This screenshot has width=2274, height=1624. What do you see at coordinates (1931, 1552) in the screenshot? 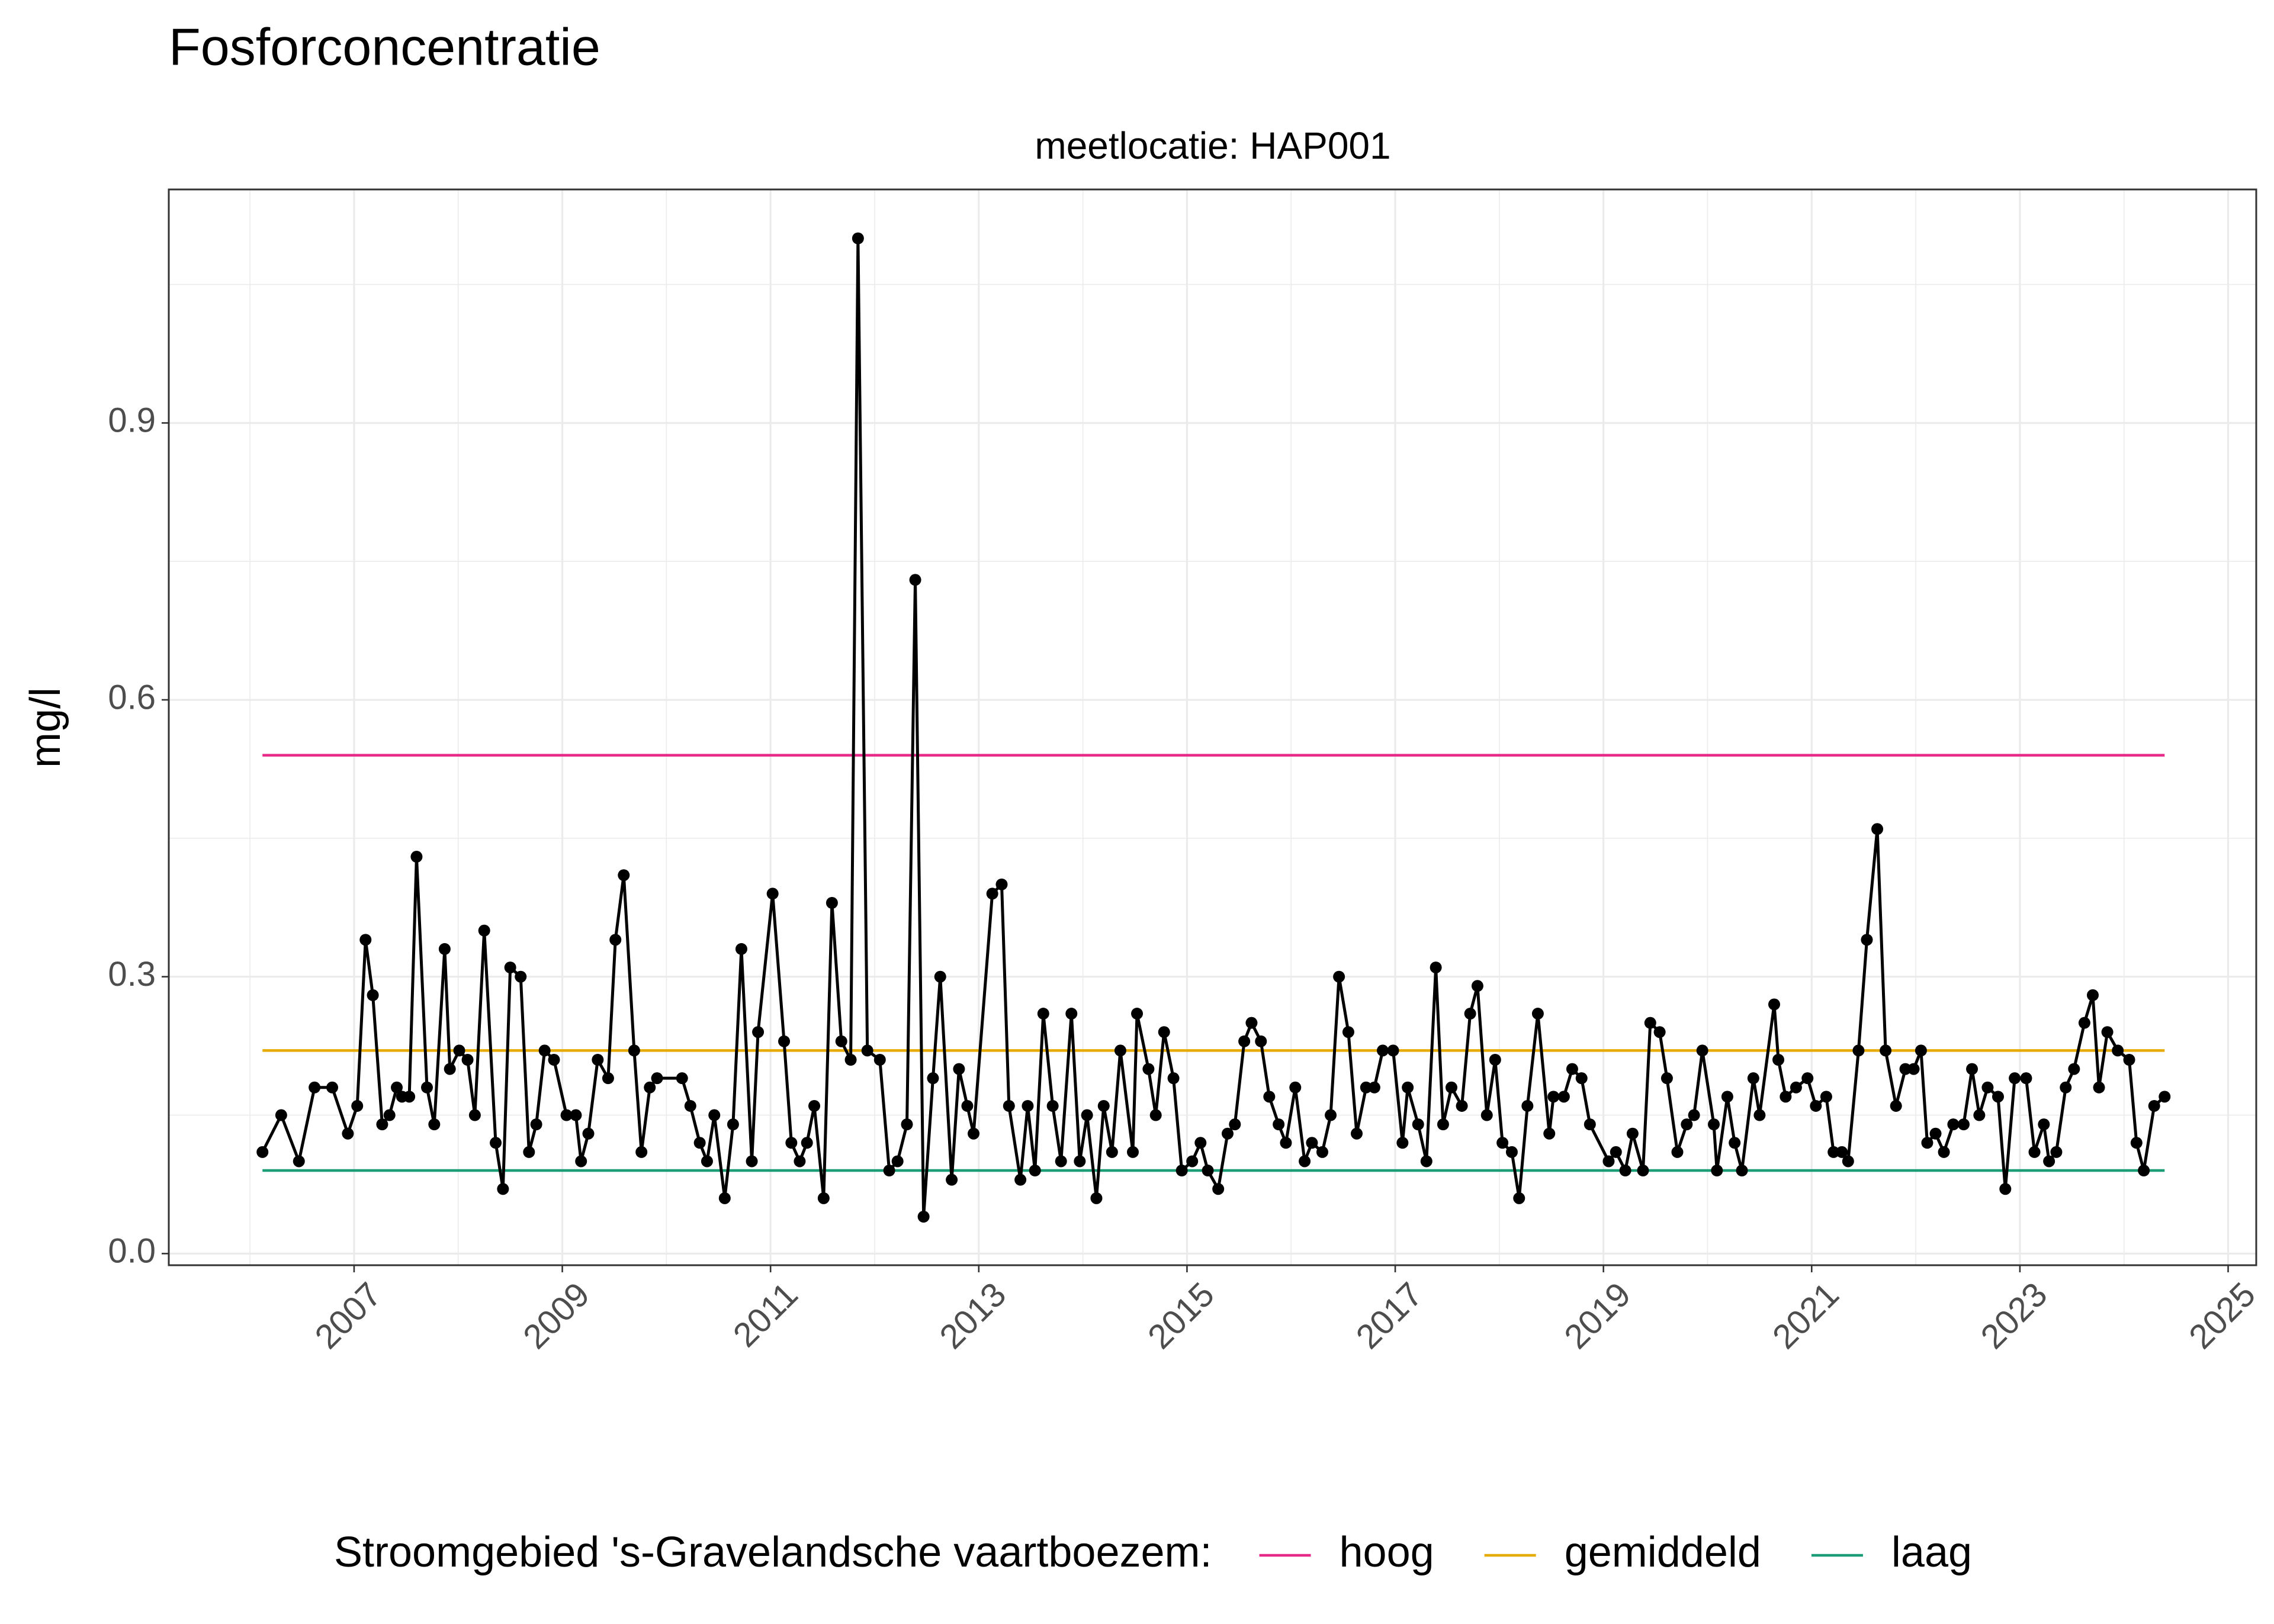
I see `legend-label: laag` at bounding box center [1931, 1552].